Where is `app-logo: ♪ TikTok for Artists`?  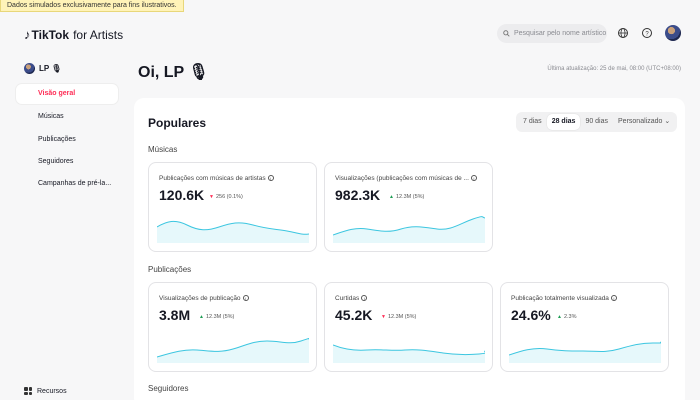
app-logo: ♪ TikTok for Artists is located at coordinates (73, 34).